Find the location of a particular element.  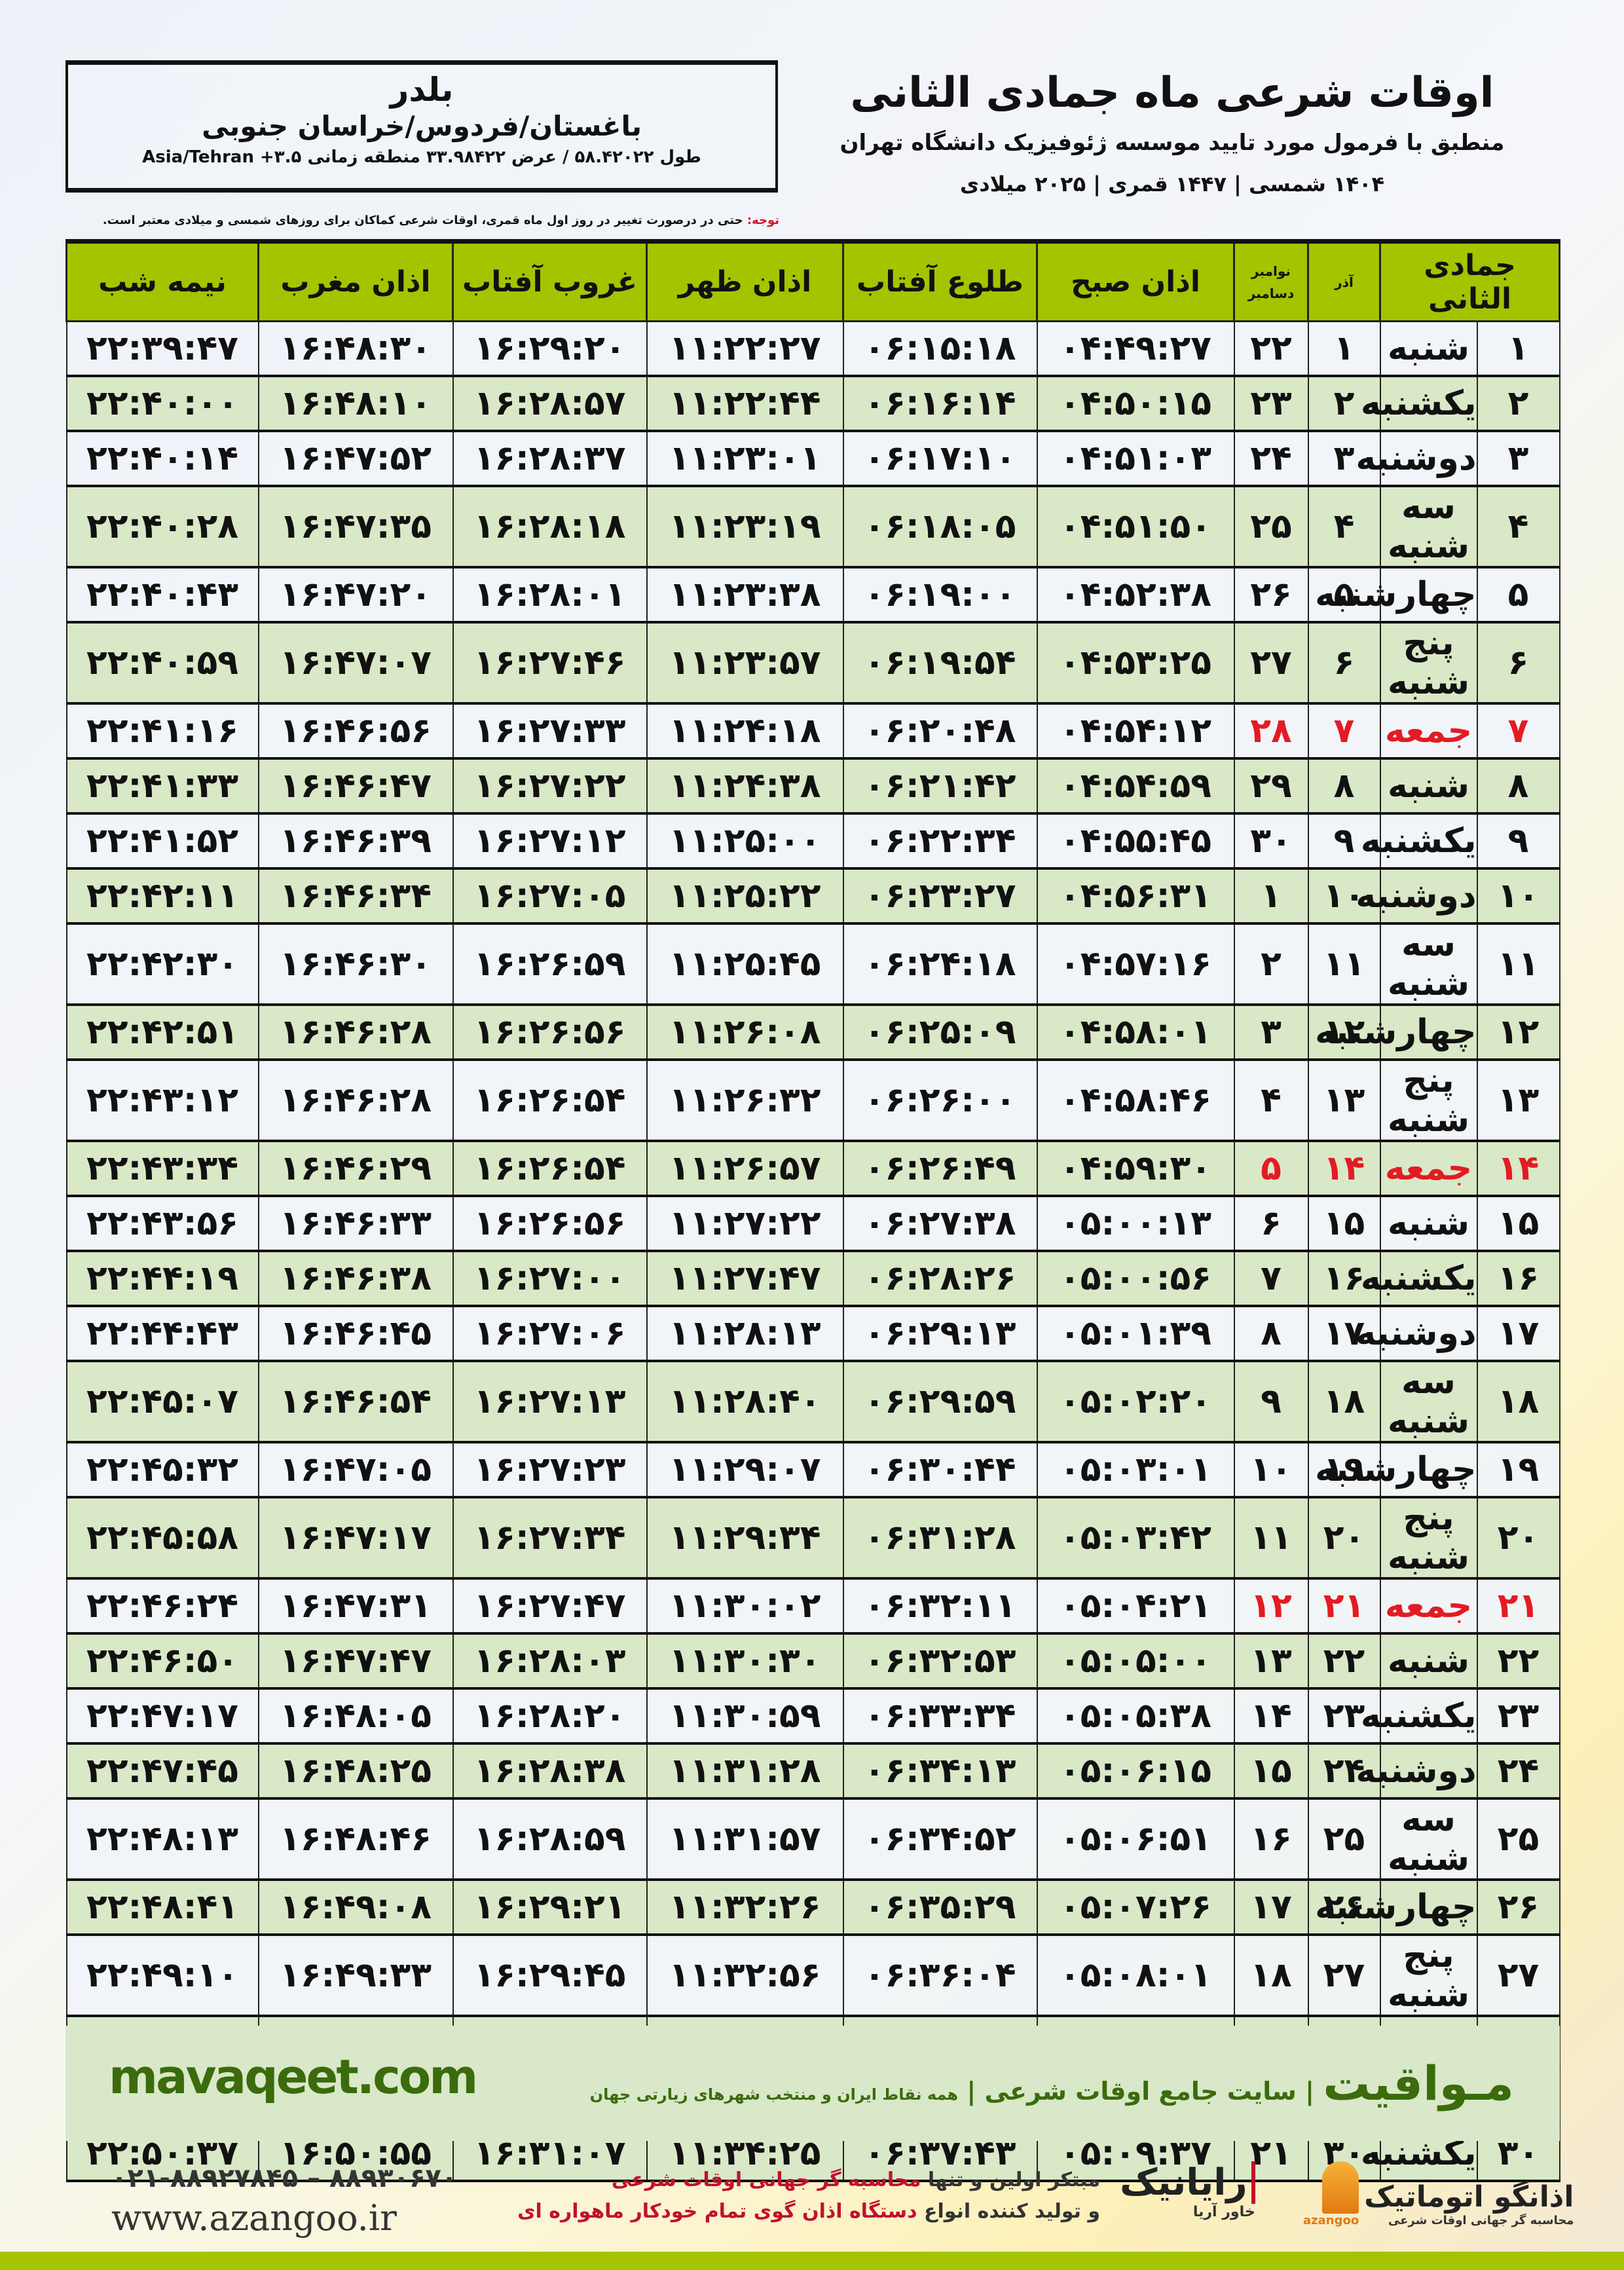

azar-day: ۱۵ is located at coordinates (1344, 1223).